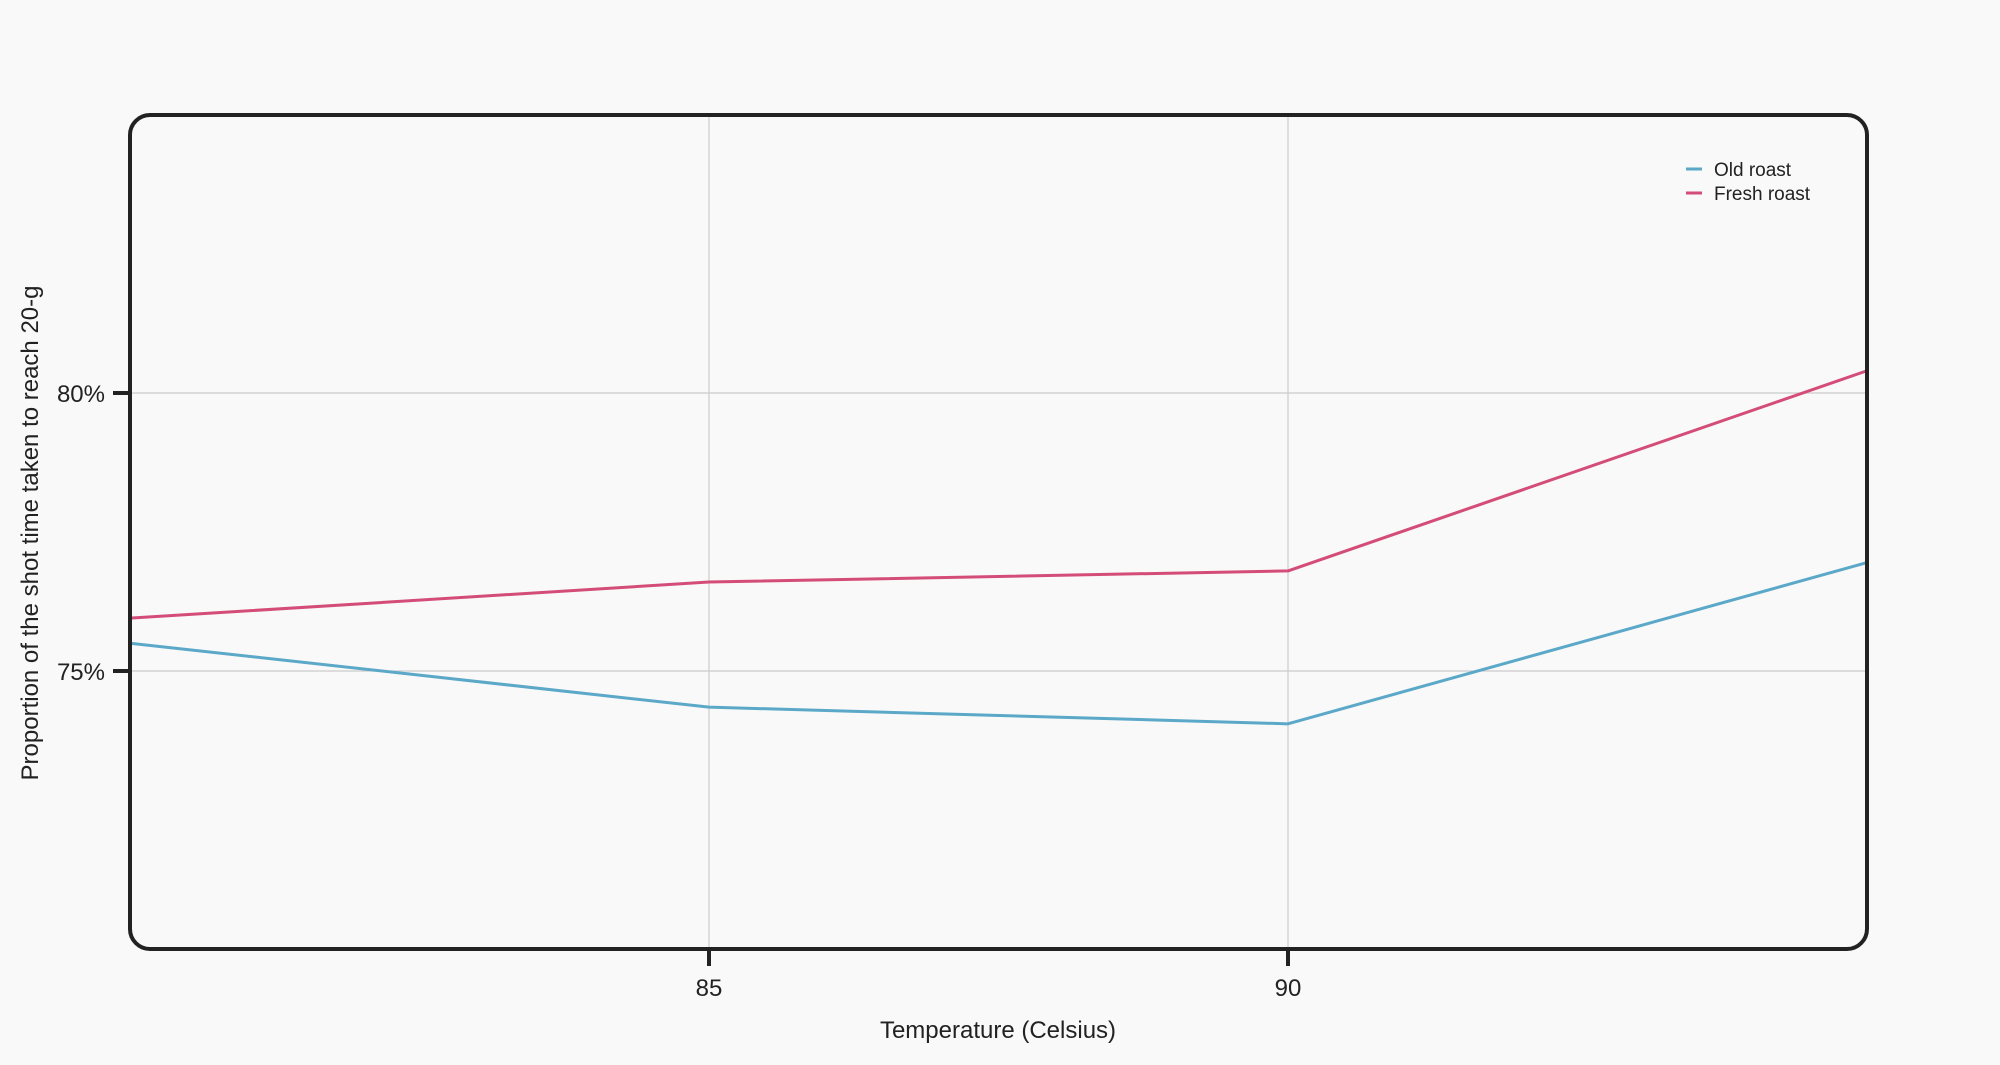 The height and width of the screenshot is (1065, 2000). Describe the element at coordinates (709, 988) in the screenshot. I see `x-tick-label-85: 85` at that location.